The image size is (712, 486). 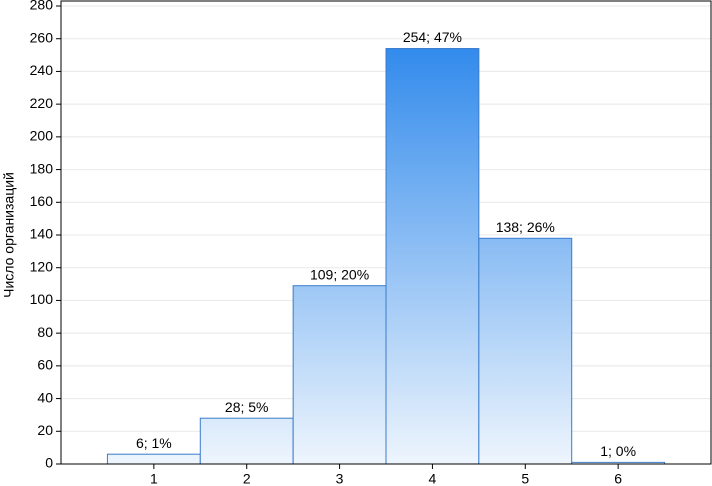 What do you see at coordinates (42, 136) in the screenshot?
I see `y-tick-label: 200` at bounding box center [42, 136].